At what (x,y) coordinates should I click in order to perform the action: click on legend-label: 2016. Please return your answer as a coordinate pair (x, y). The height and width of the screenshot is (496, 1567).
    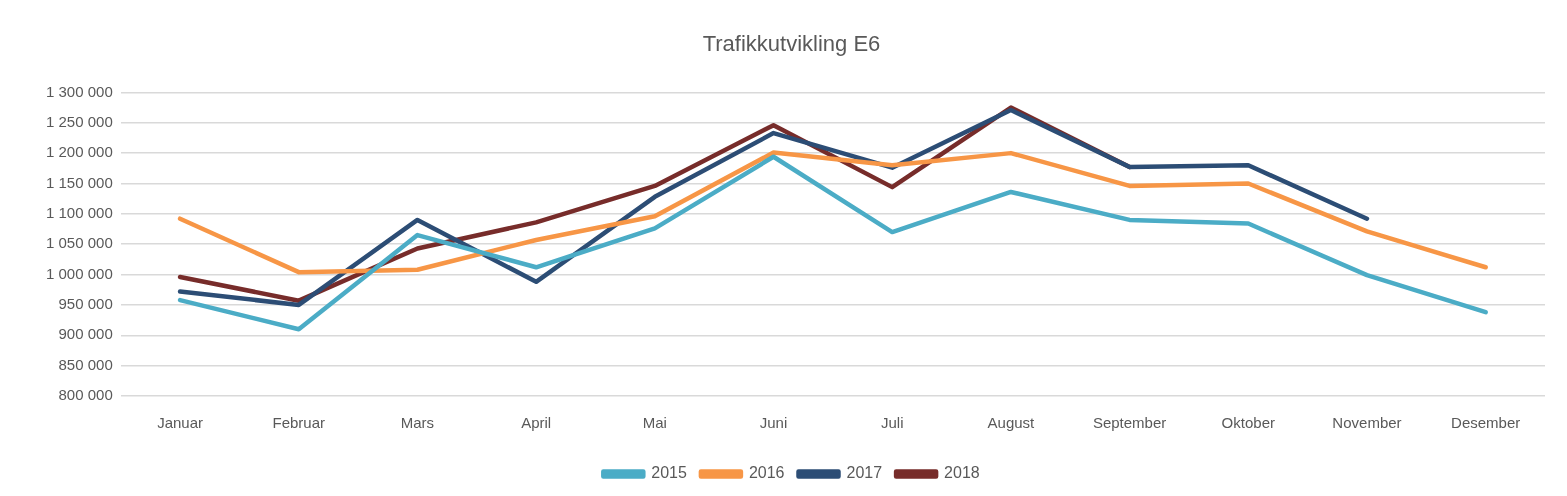
    Looking at the image, I should click on (766, 473).